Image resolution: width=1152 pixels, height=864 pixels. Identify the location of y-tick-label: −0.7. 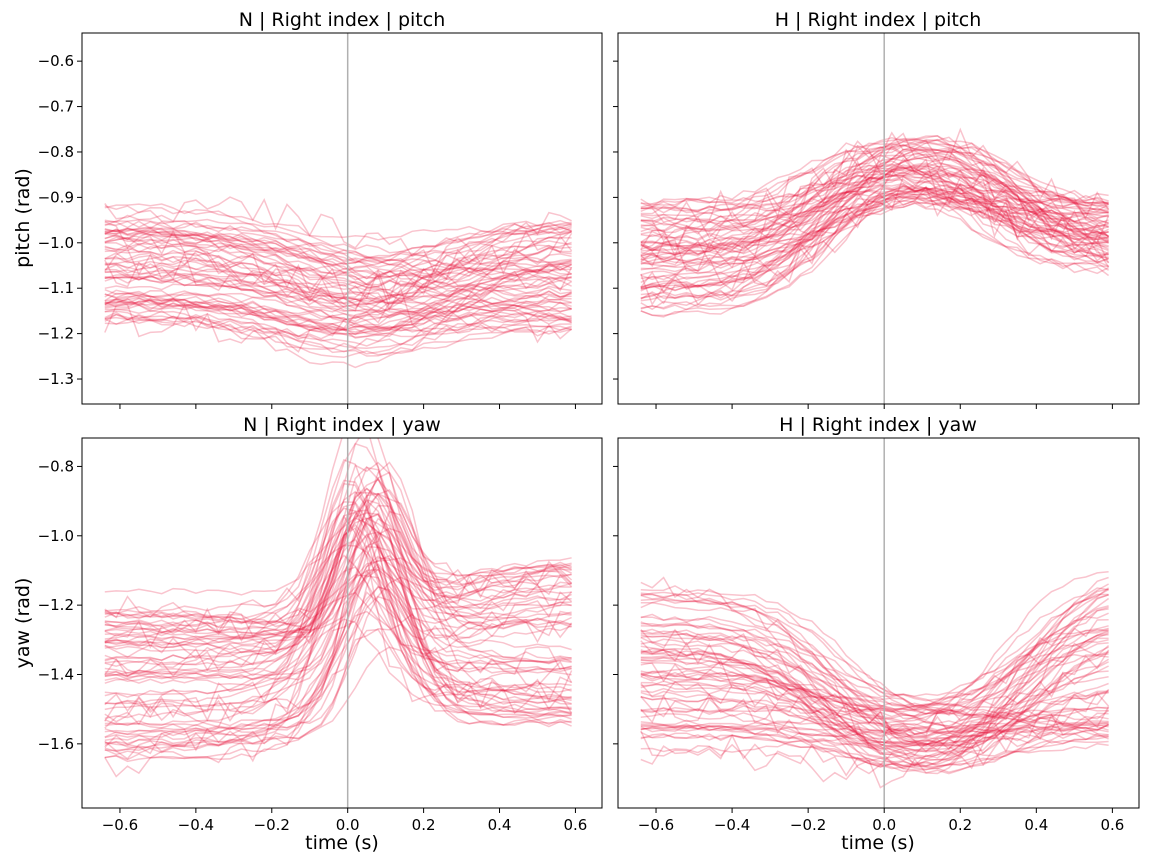
(56, 107).